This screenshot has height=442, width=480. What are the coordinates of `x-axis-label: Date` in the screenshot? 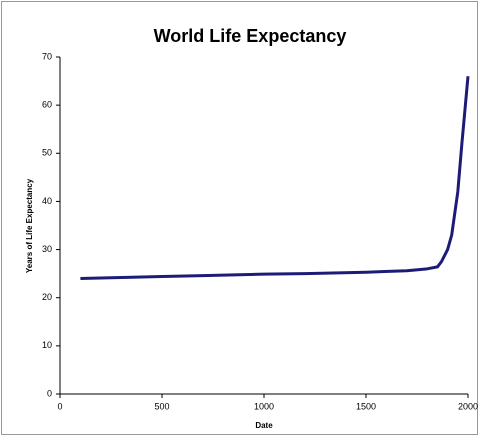 It's located at (264, 425).